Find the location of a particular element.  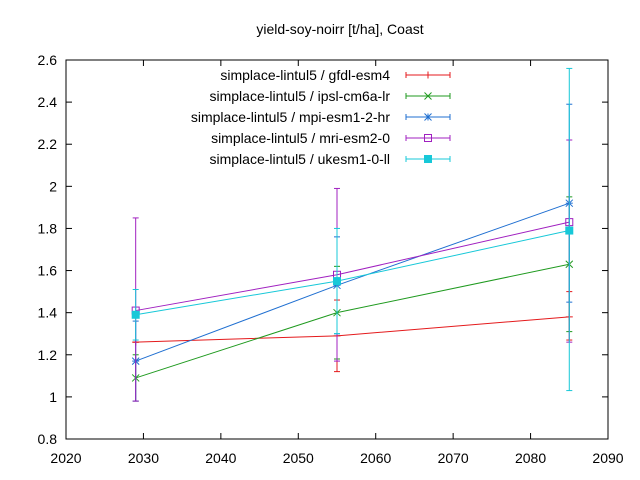

y-tick-label: 2.2 is located at coordinates (48, 144).